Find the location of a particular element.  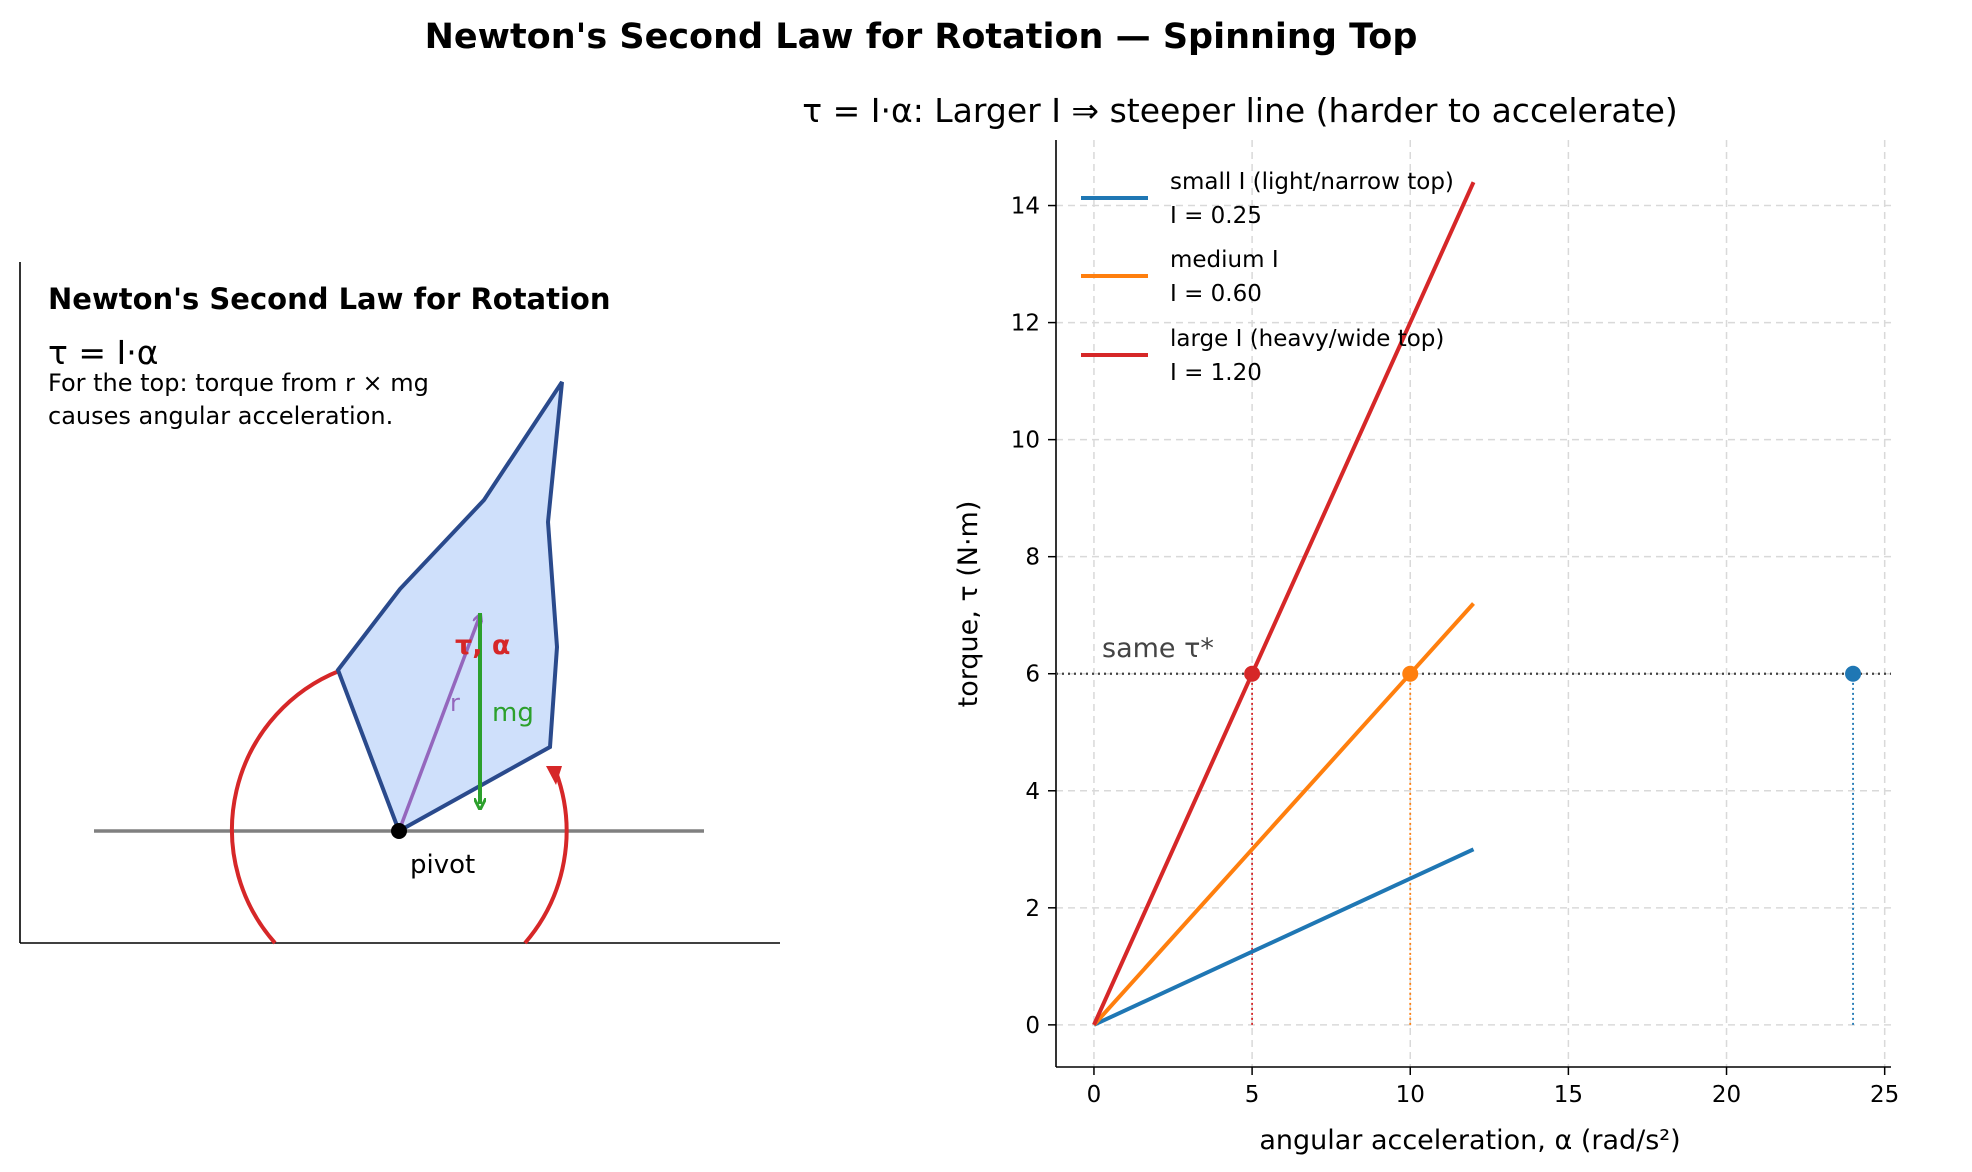

y-tick-label: 10 is located at coordinates (1025, 441).